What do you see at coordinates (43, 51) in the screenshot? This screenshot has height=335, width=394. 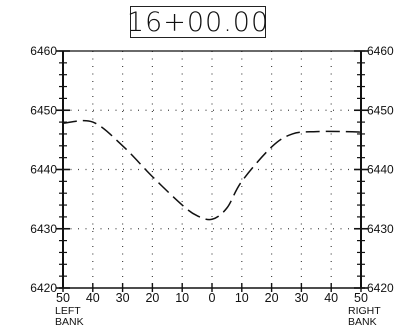 I see `y-tick-label-left: 6460` at bounding box center [43, 51].